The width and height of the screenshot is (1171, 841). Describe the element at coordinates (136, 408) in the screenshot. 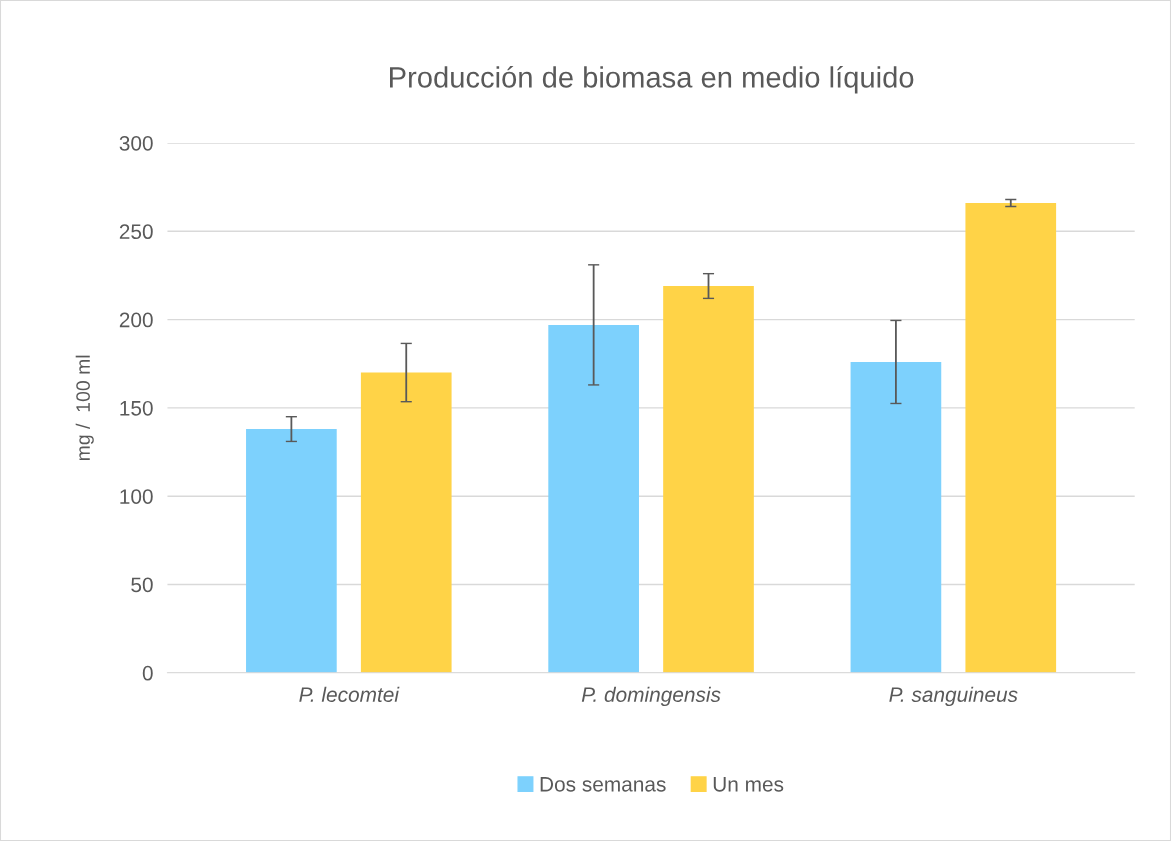

I see `y-tick-label: 150` at that location.